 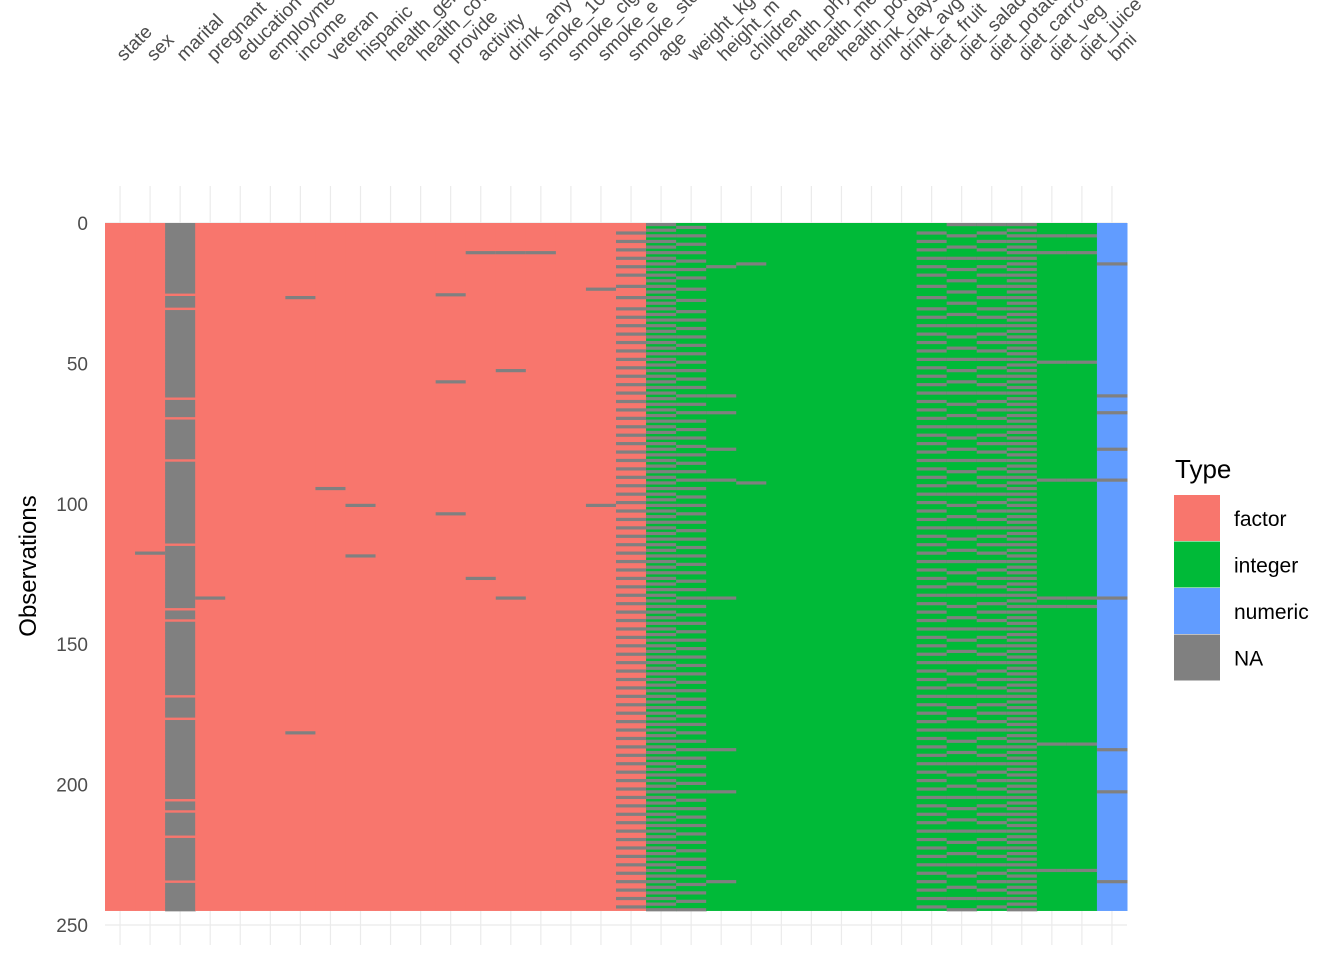 I want to click on column-education, so click(x=240, y=567).